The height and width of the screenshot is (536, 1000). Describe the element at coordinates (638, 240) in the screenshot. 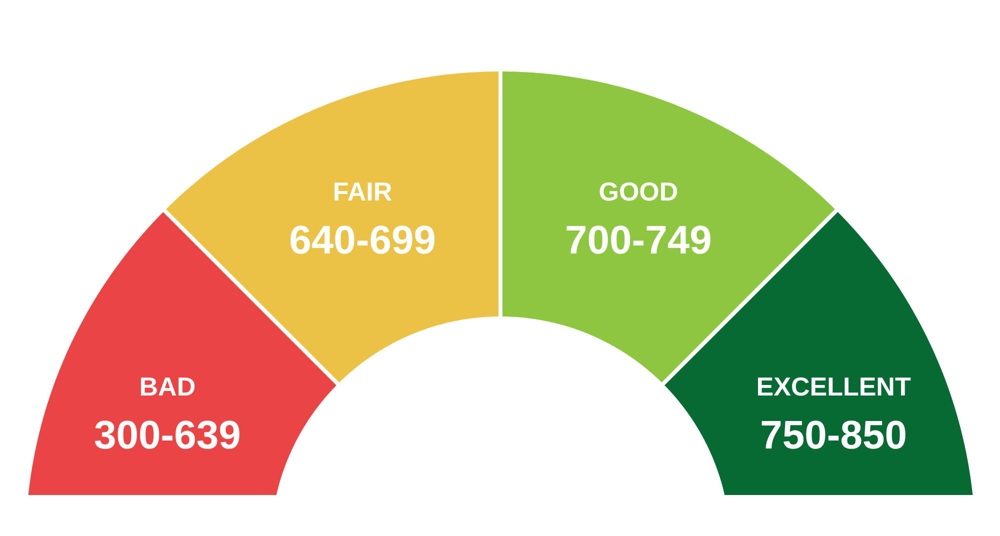

I see `data-label: 700-749` at that location.